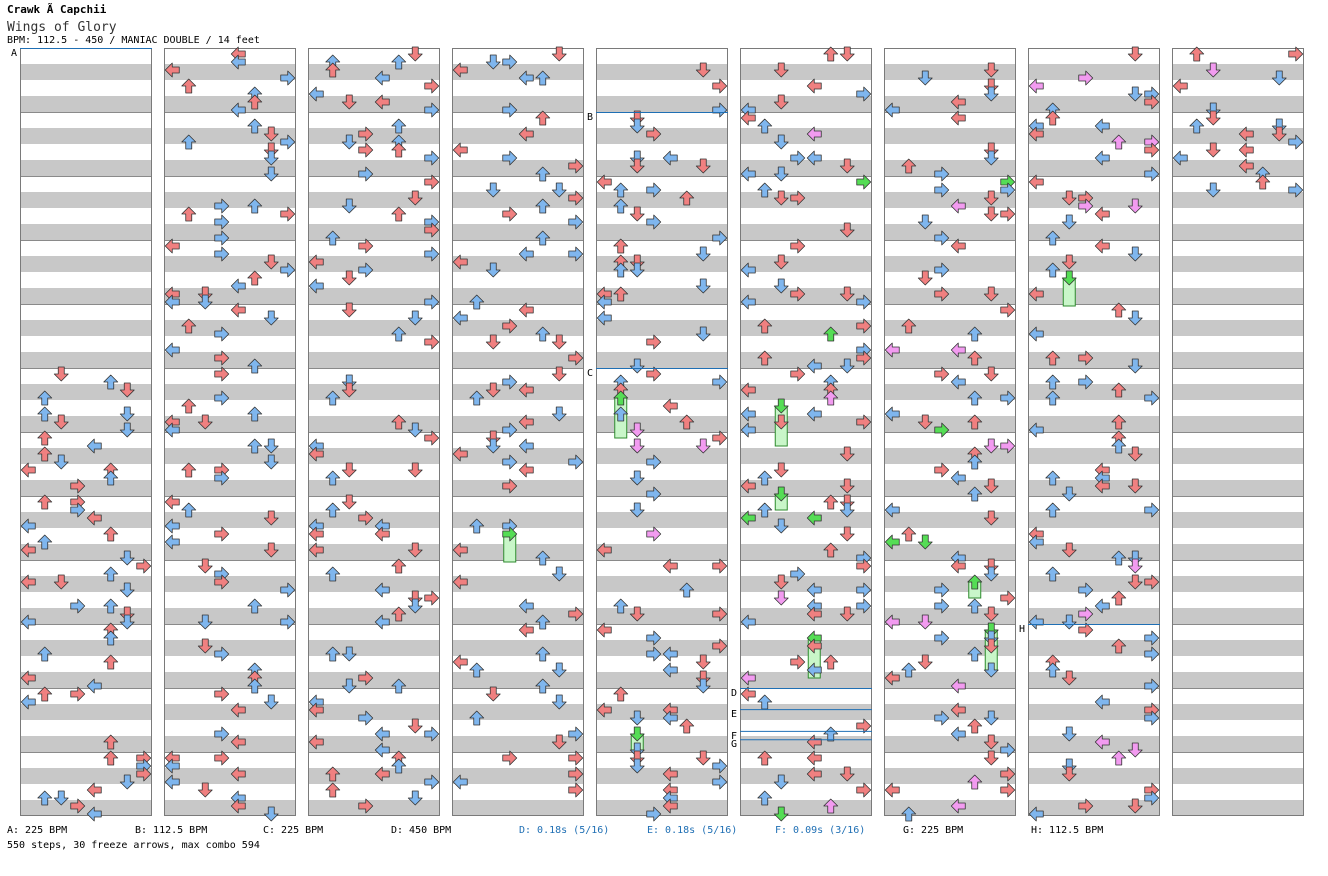 The image size is (1328, 876). What do you see at coordinates (692, 830) in the screenshot?
I see `legend-entry: E: 0.18s (5/16)` at bounding box center [692, 830].